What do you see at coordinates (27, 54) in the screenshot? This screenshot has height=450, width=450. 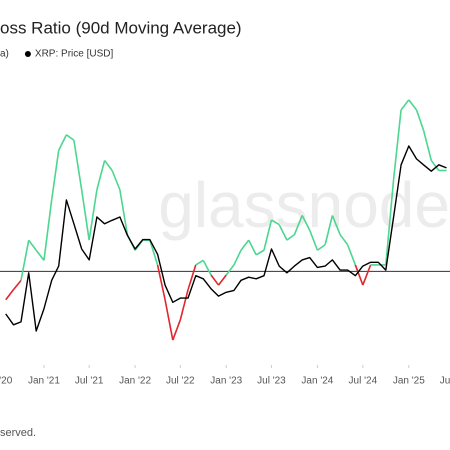 I see `legend-marker` at bounding box center [27, 54].